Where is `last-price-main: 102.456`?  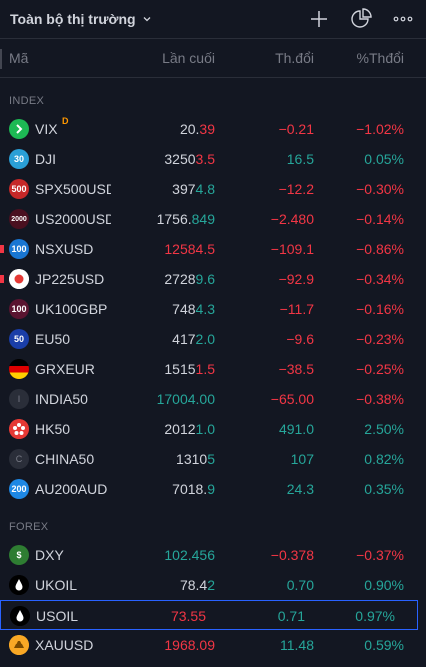
last-price-main: 102.456 is located at coordinates (189, 555).